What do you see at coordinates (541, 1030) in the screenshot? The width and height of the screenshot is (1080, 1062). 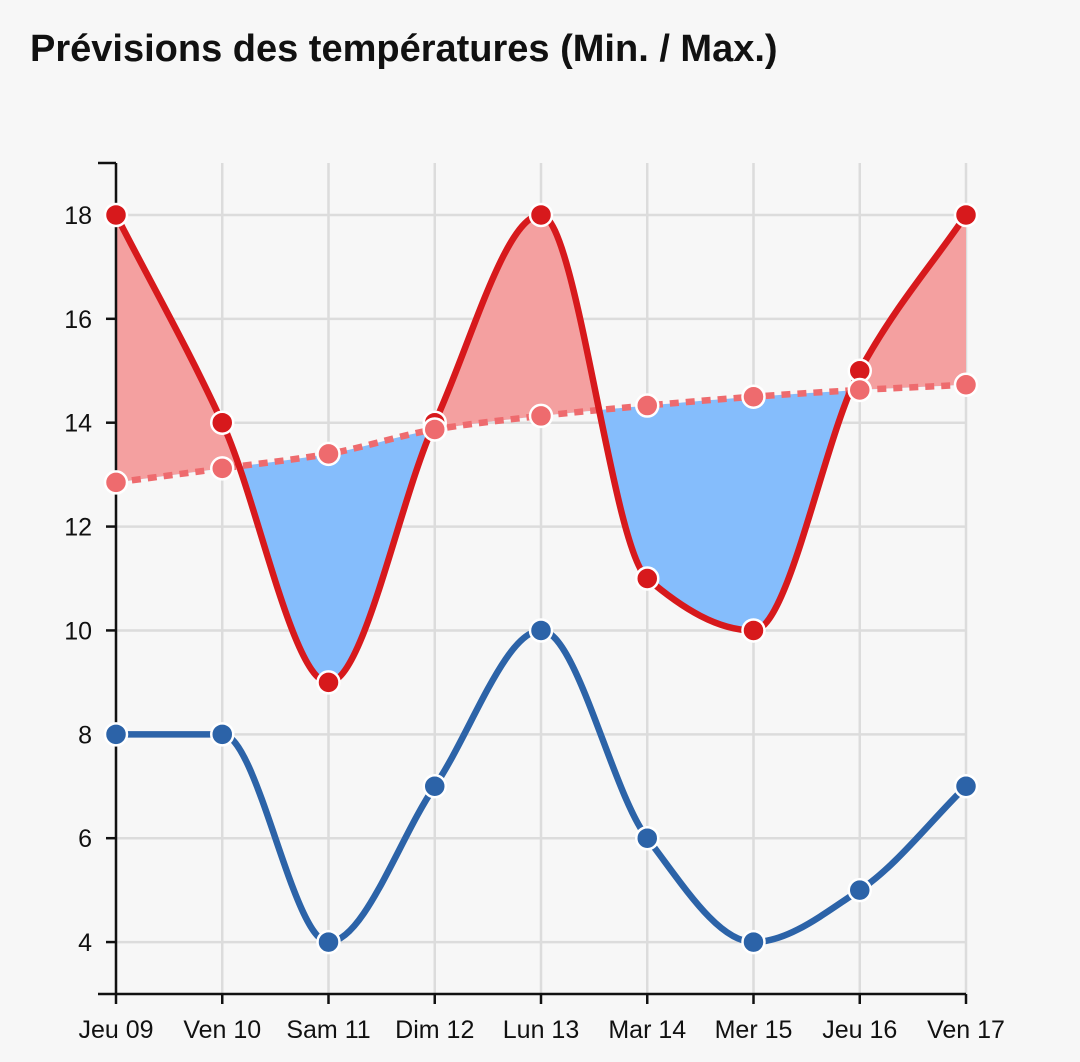 I see `x-tick-label: Lun 13` at bounding box center [541, 1030].